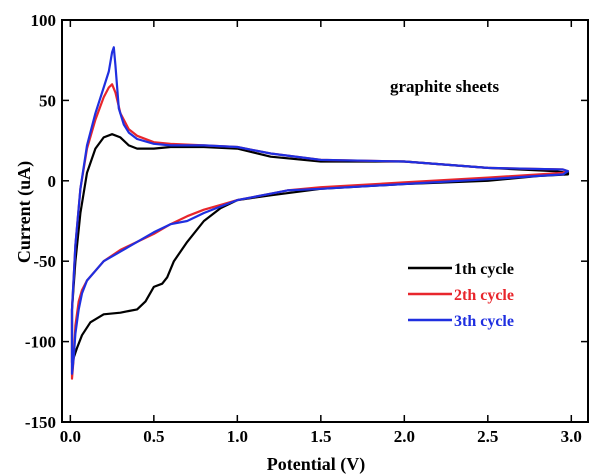  What do you see at coordinates (571, 436) in the screenshot?
I see `x-tick-label: 3.0` at bounding box center [571, 436].